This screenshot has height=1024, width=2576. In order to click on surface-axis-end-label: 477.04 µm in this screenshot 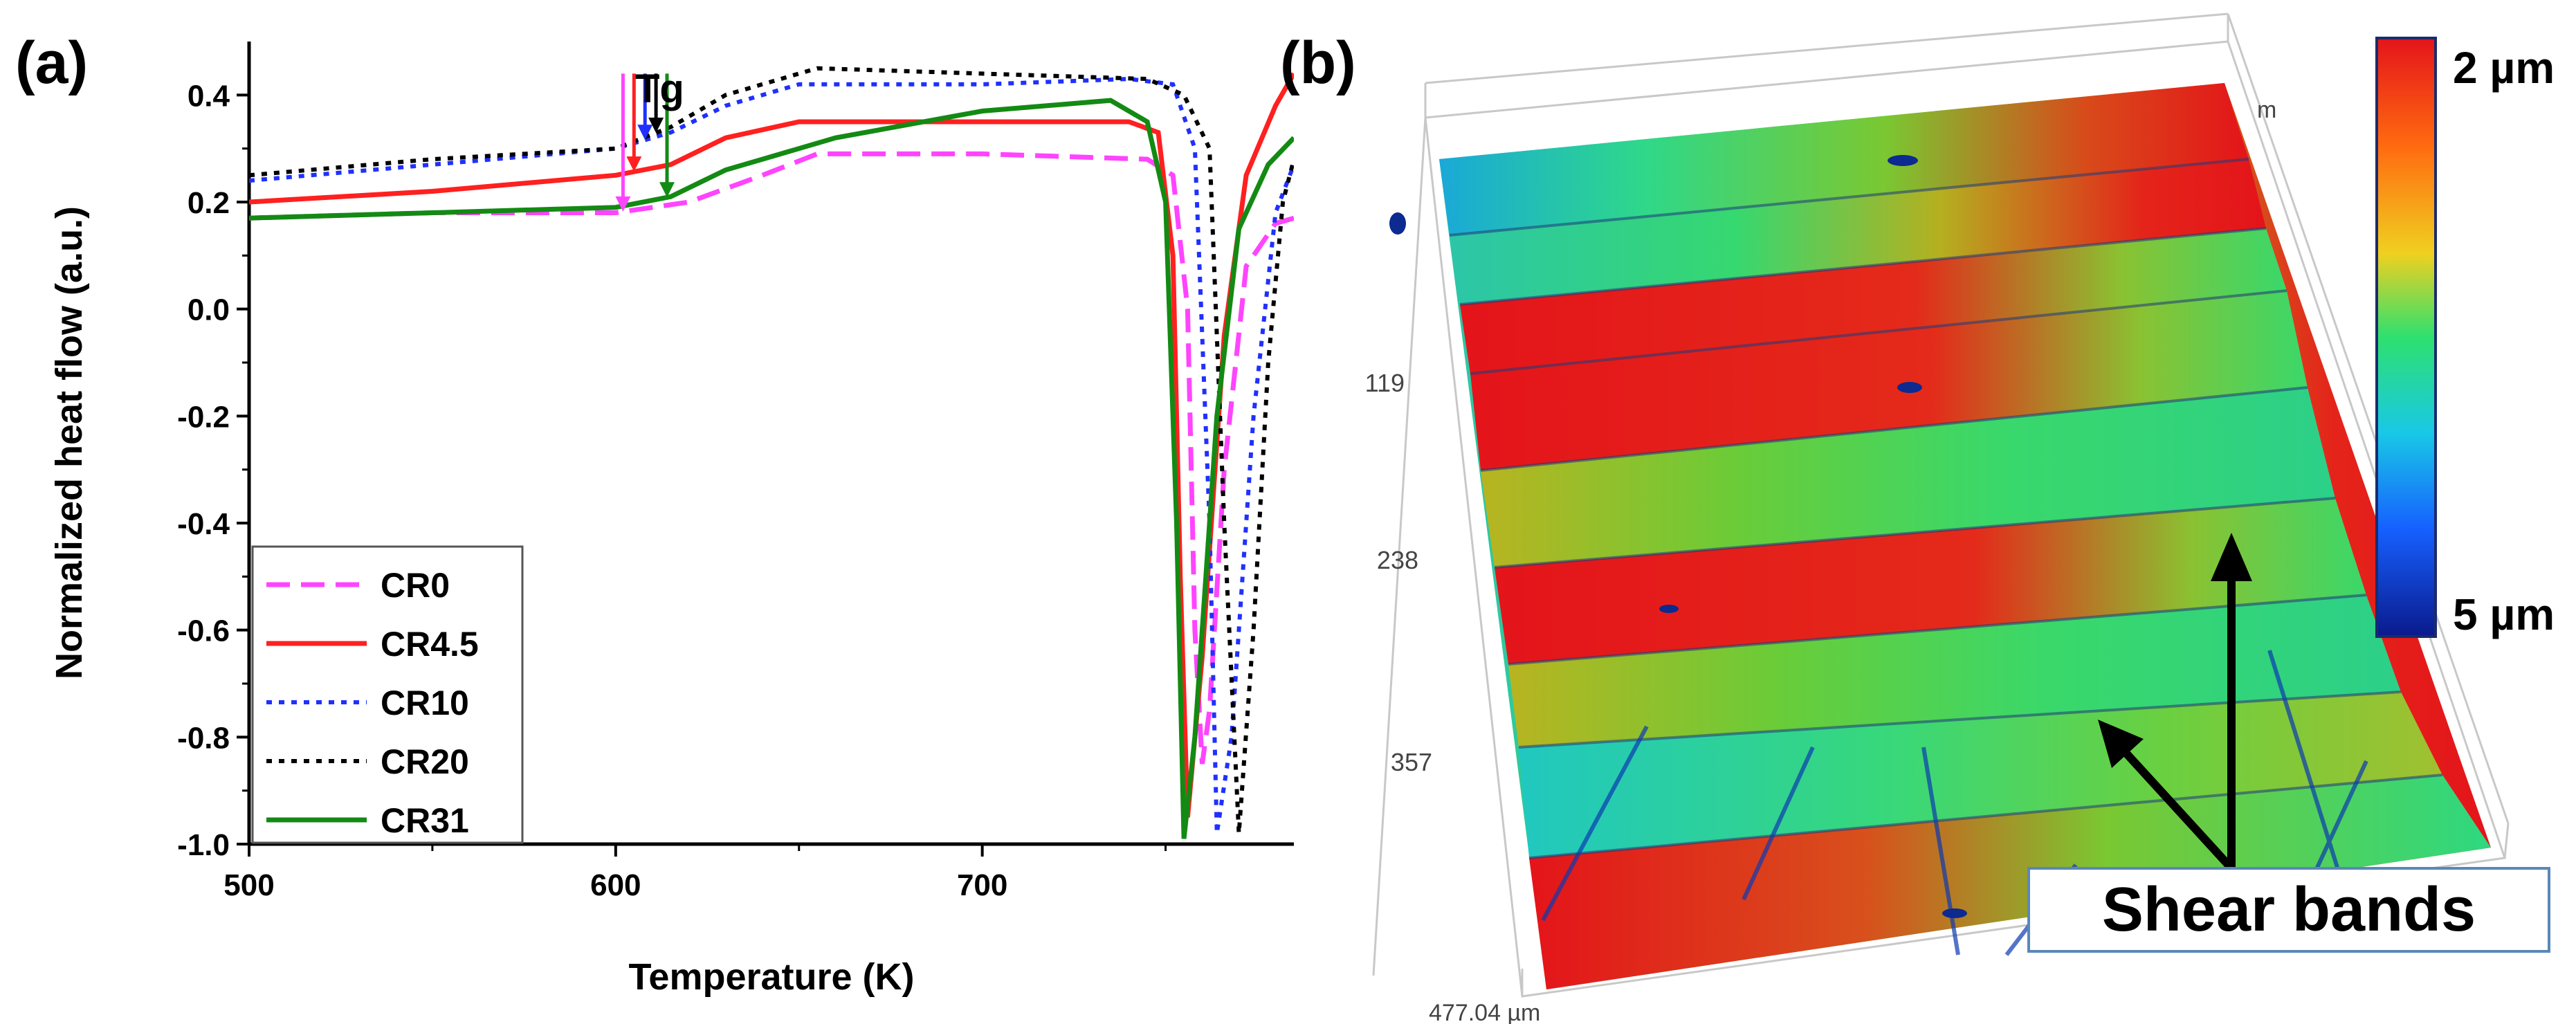, I will do `click(1485, 1012)`.